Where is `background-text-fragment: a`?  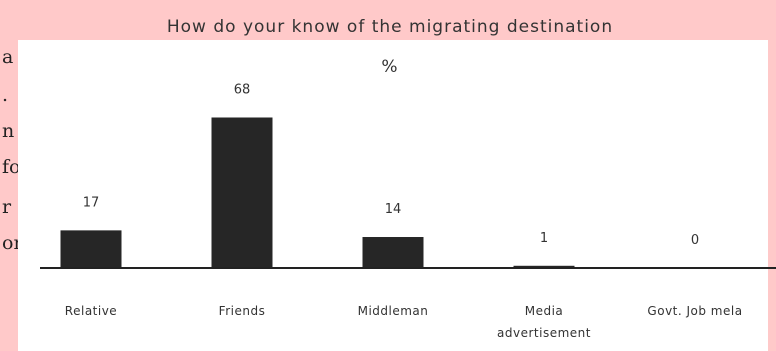
background-text-fragment: a is located at coordinates (8, 57).